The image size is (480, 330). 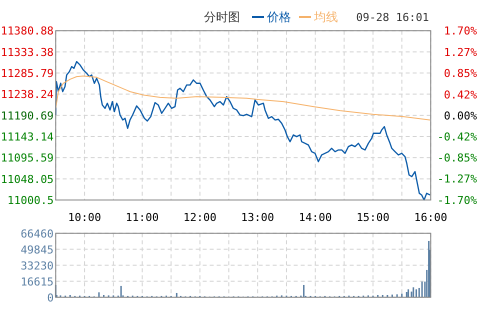 I want to click on y-tick-label: 11285.79, so click(x=27, y=73).